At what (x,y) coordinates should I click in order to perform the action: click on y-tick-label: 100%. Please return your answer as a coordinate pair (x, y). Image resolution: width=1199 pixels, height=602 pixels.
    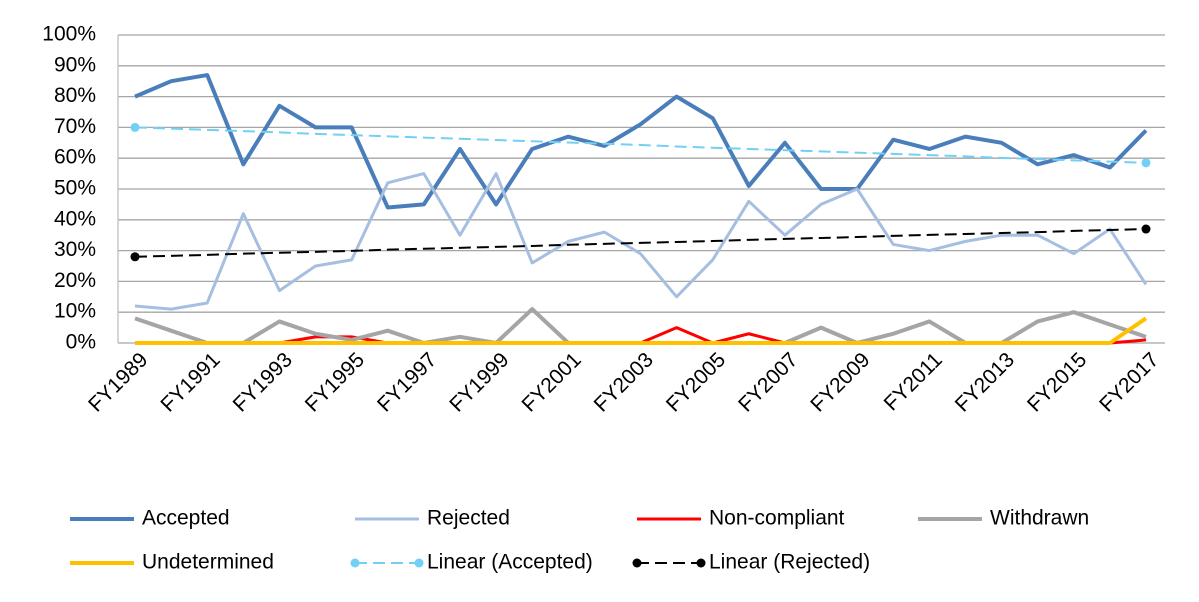
    Looking at the image, I should click on (69, 34).